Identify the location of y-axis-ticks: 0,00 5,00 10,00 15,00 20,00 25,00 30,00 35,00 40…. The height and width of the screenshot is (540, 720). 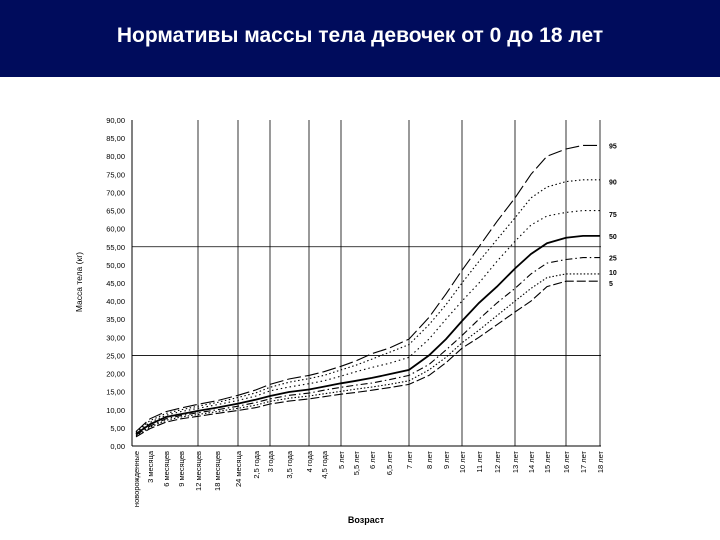
(115, 283).